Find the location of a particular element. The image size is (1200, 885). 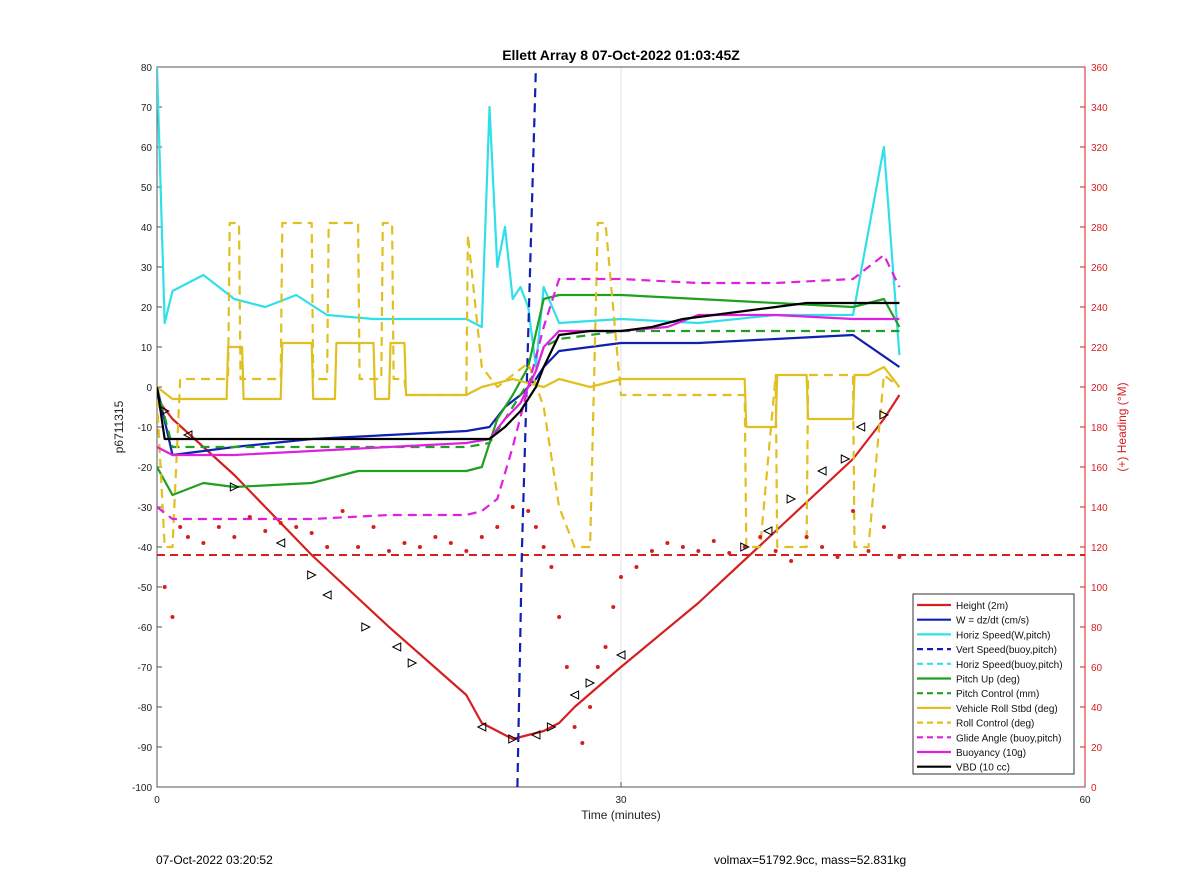

y2-tick-label: 340 is located at coordinates (1099, 108).